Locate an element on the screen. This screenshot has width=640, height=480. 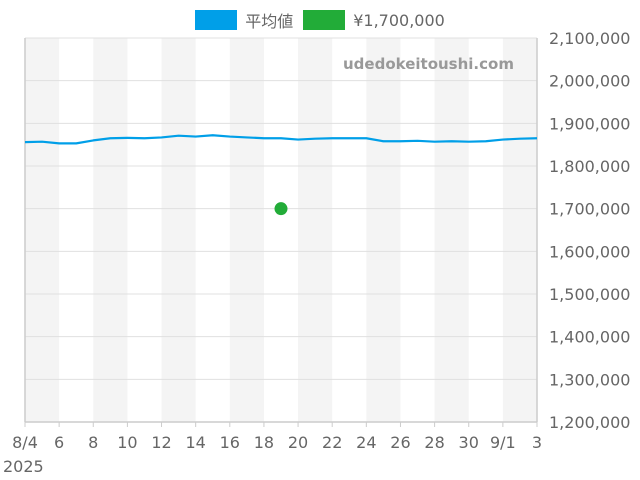
x-tick-label: 6 is located at coordinates (59, 442).